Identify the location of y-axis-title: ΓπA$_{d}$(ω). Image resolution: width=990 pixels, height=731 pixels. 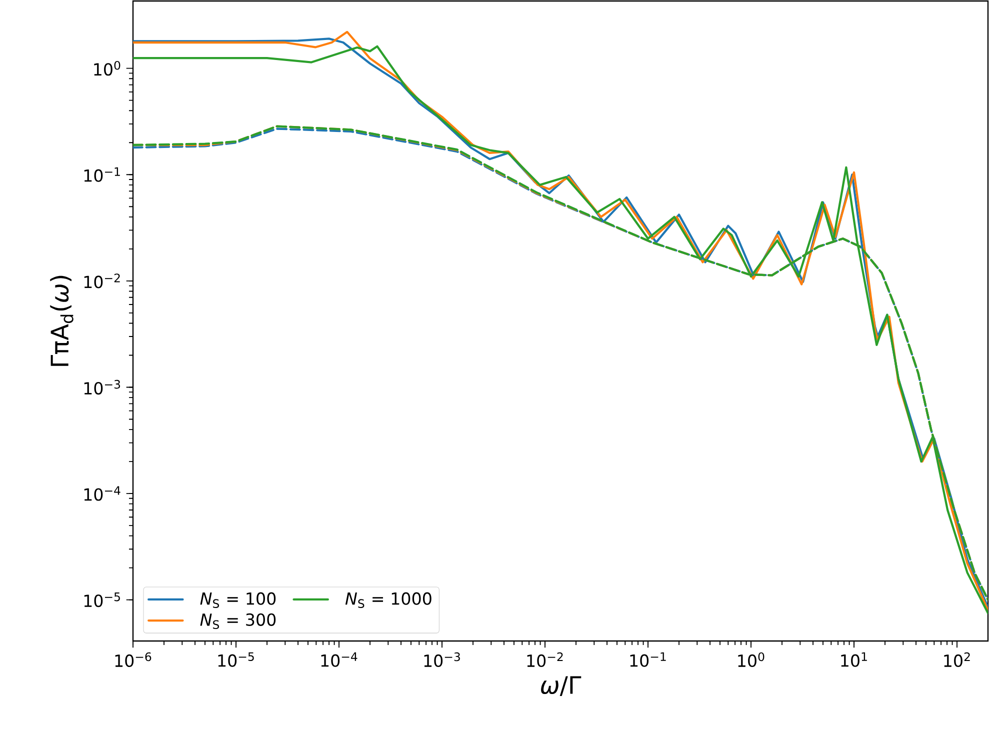
(62, 321).